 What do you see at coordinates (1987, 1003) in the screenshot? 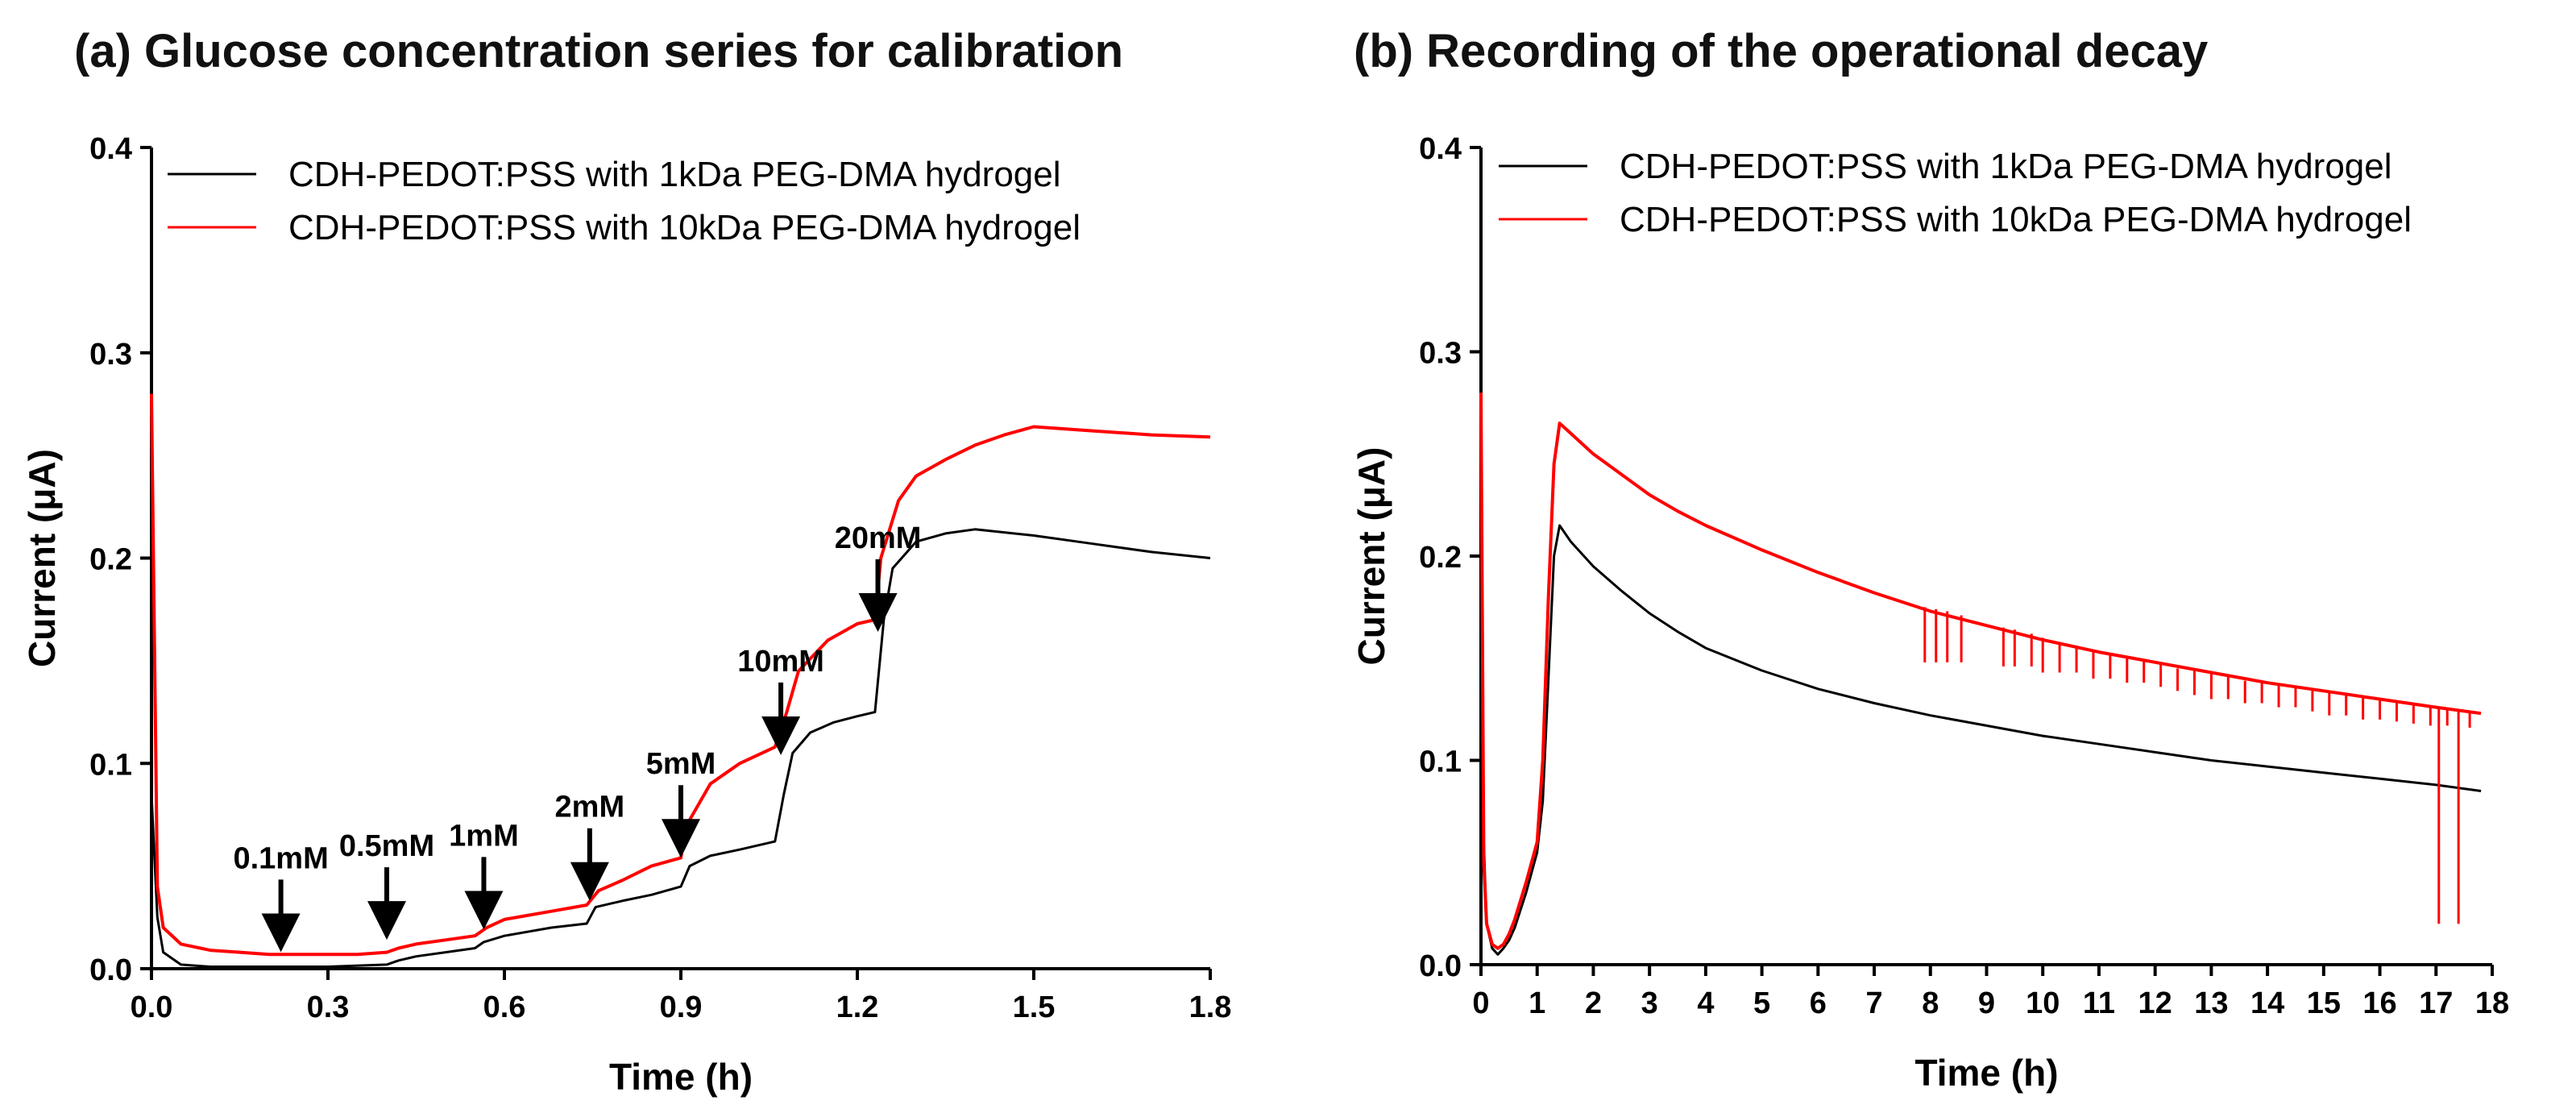
I see `x-tick-label: 9` at bounding box center [1987, 1003].